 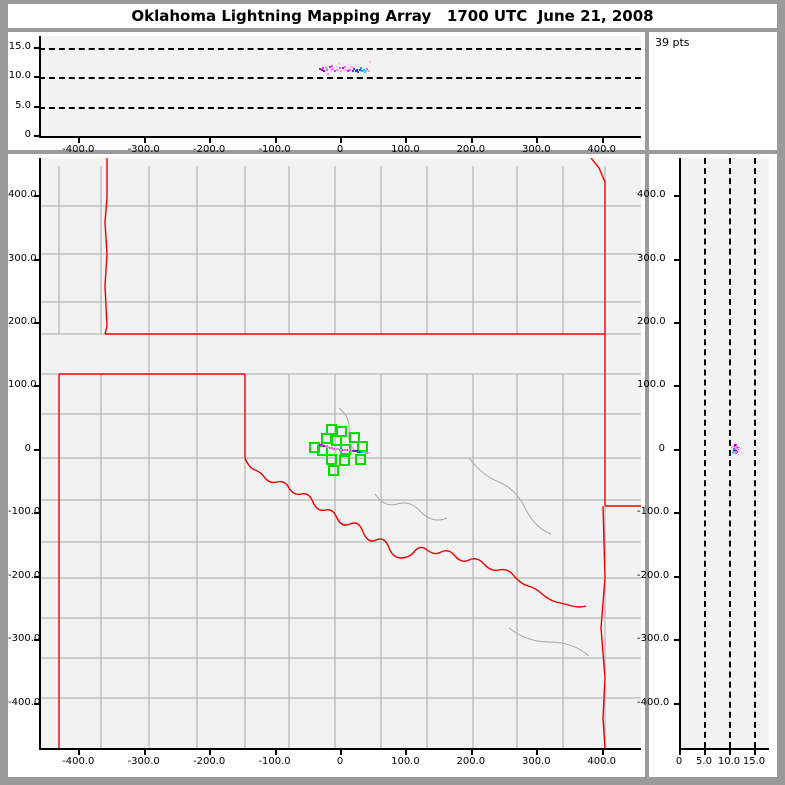 I want to click on top-x-ticklabel: 100.0, so click(x=405, y=149).